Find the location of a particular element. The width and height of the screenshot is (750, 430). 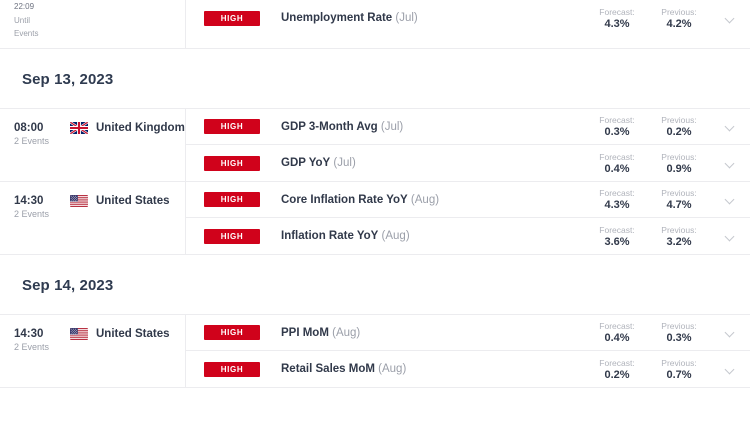

time-block: 22:09 Until Events is located at coordinates (42, 20).